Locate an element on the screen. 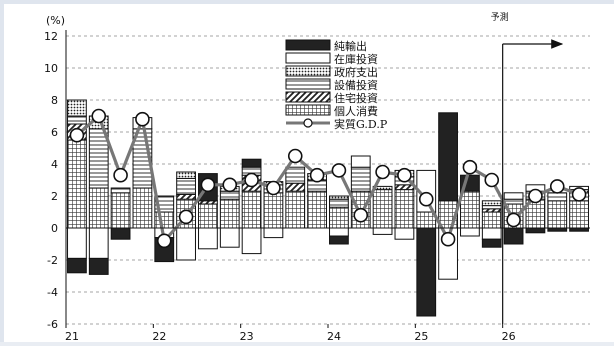 Image resolution: width=614 pixels, height=346 pixels. legend-swatch-marker is located at coordinates (308, 123).